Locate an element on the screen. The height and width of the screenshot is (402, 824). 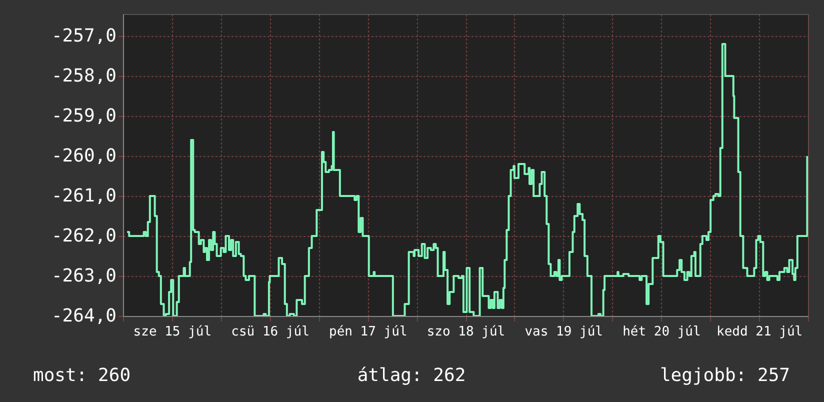
x-tick-label: csü 16 júl is located at coordinates (270, 332).